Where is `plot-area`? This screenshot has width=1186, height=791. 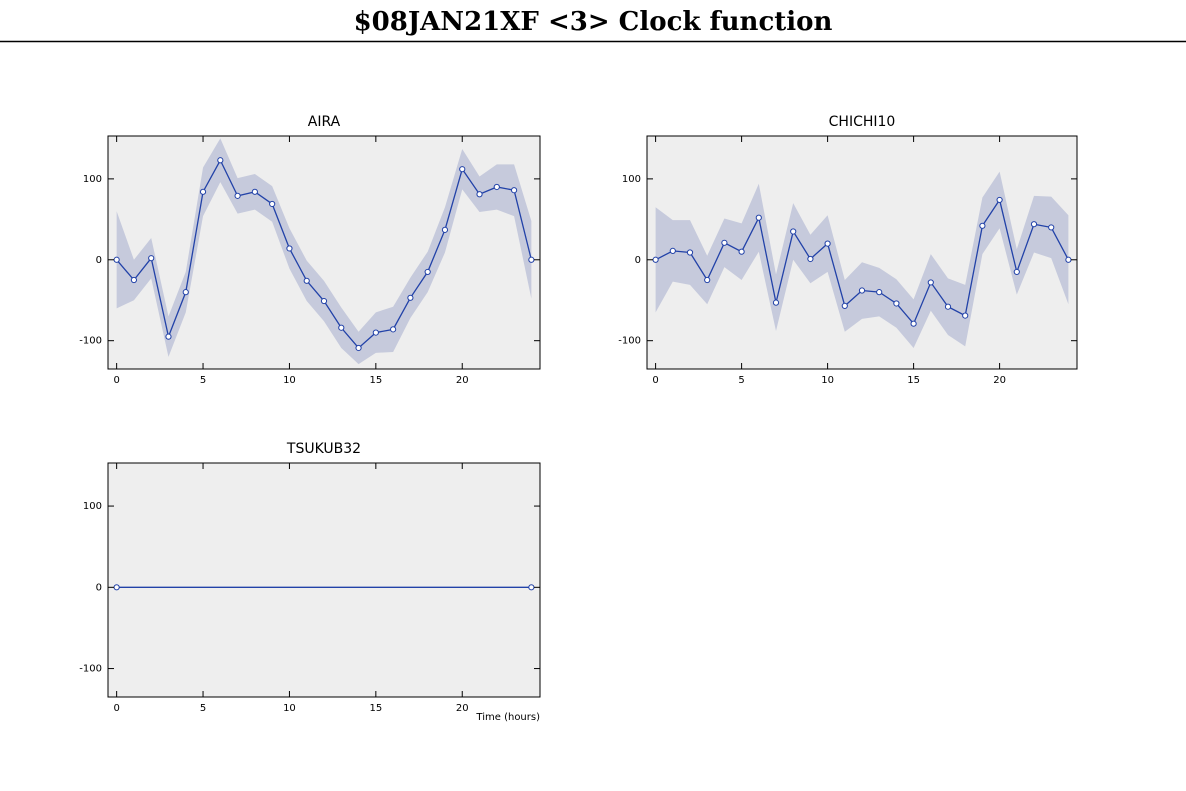 plot-area is located at coordinates (324, 580).